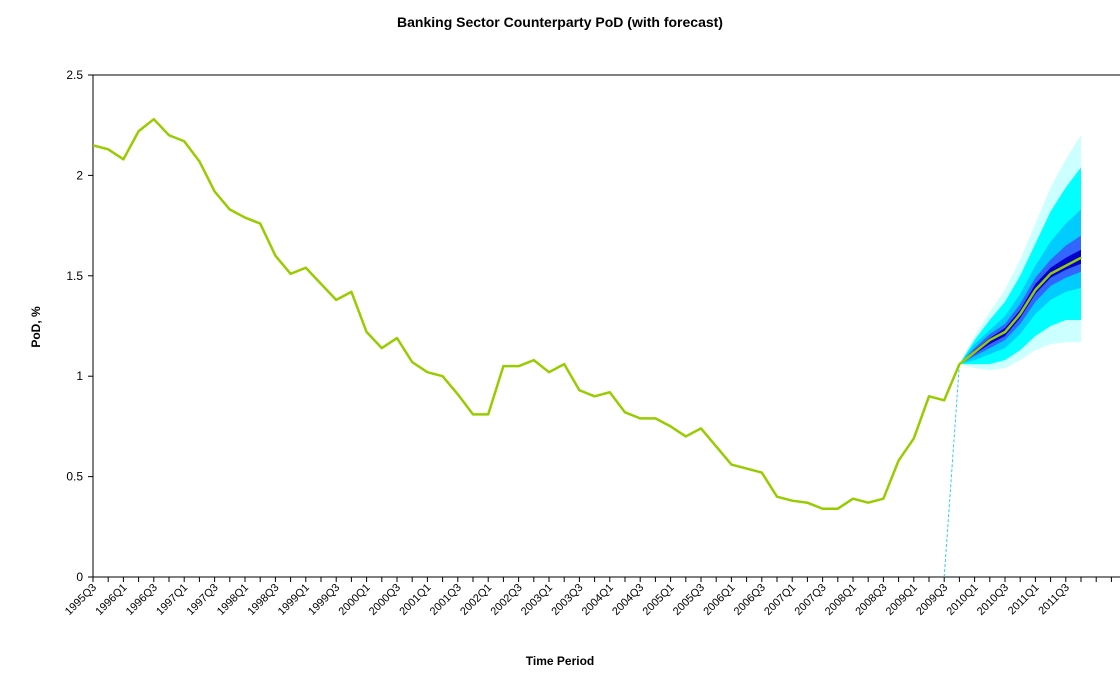  Describe the element at coordinates (537, 600) in the screenshot. I see `x-tick-label: 2003Q1` at that location.